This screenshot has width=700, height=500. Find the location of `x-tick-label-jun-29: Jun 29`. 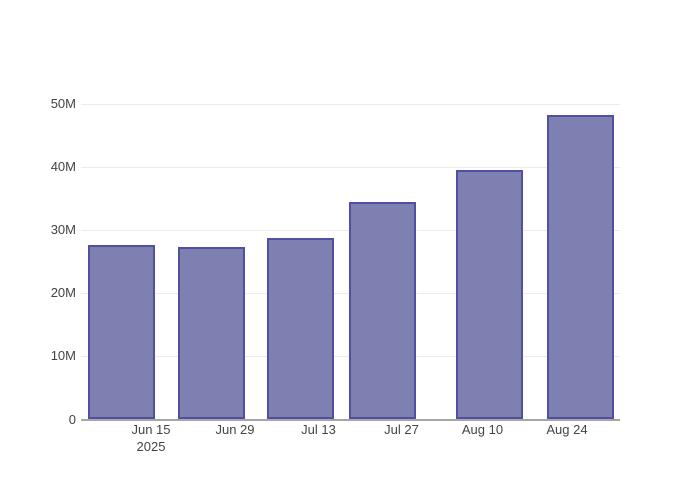

x-tick-label-jun-29: Jun 29 is located at coordinates (235, 429).